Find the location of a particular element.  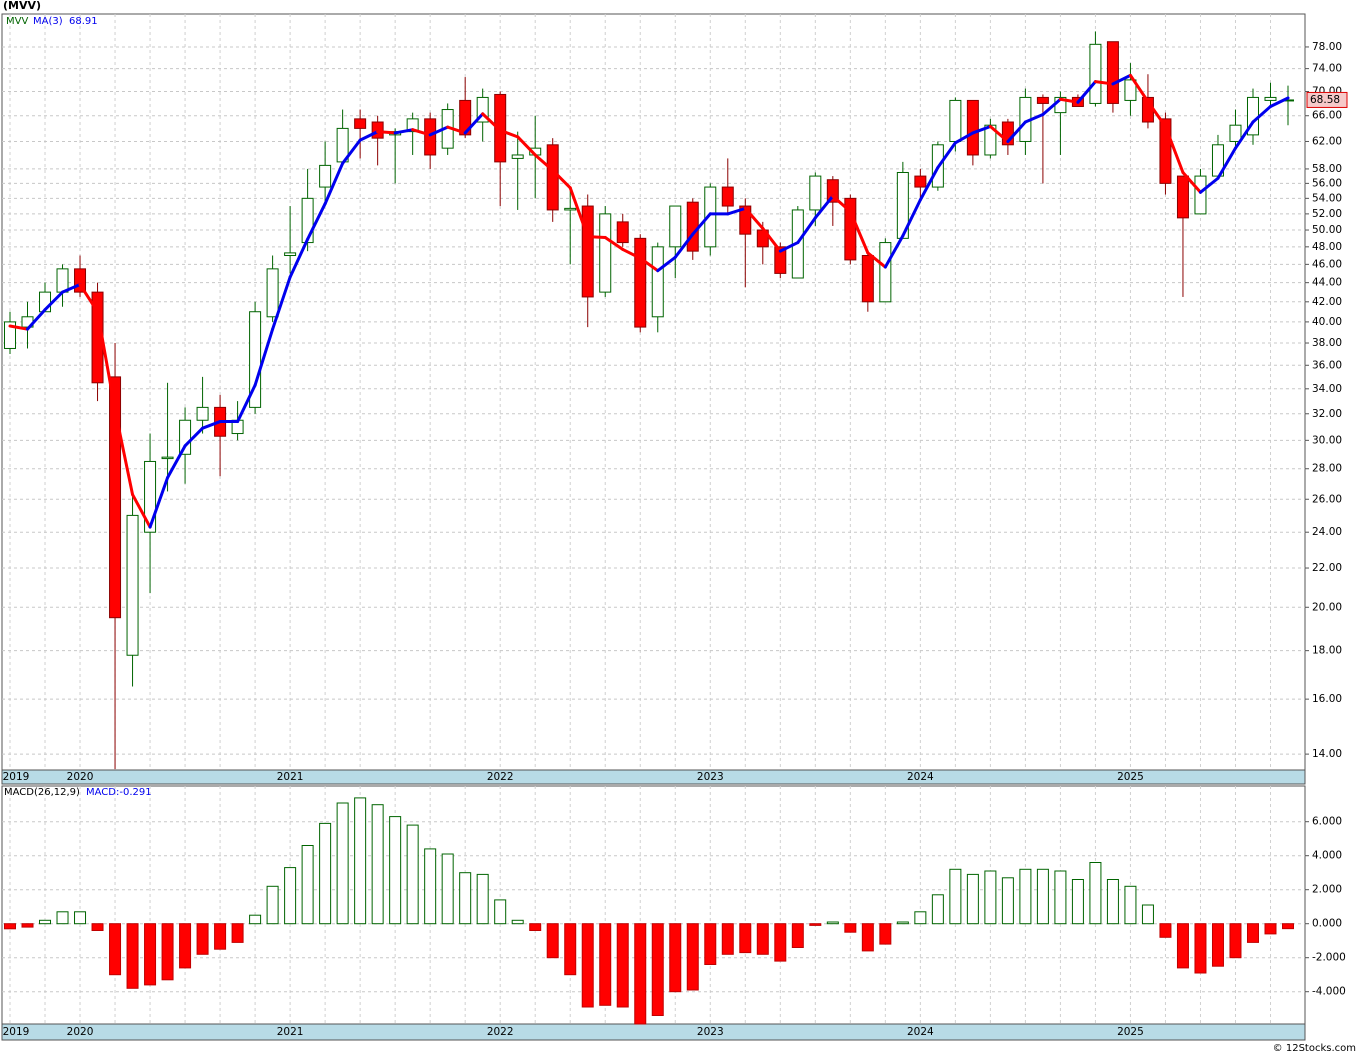

x-axis-strip is located at coordinates (653, 1032).